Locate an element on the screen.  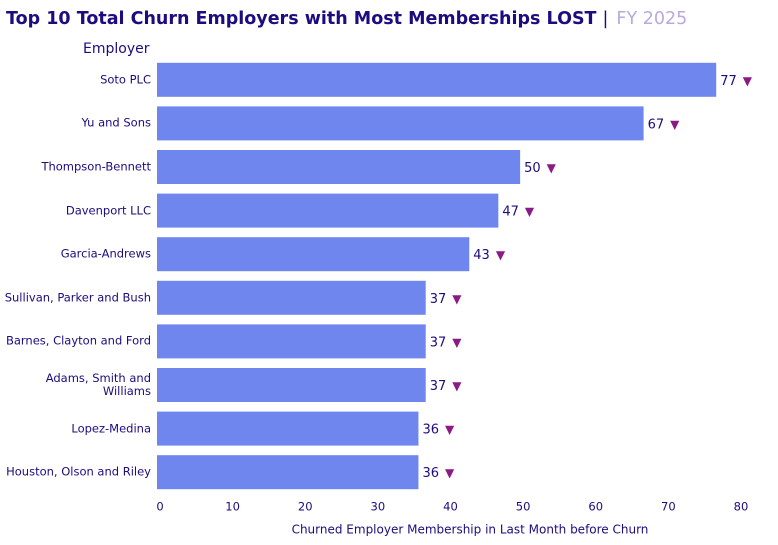
x-tick-label: 0 is located at coordinates (159, 507).